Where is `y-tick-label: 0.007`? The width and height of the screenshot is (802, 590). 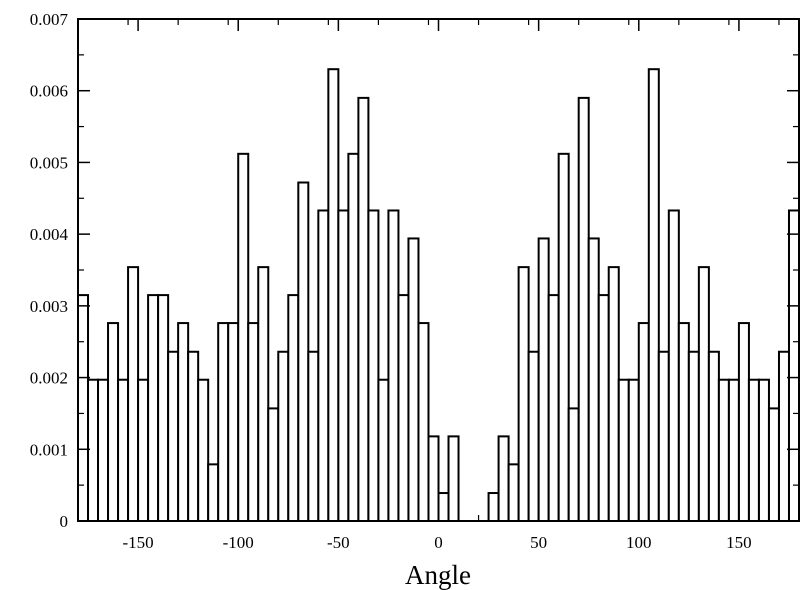
y-tick-label: 0.007 is located at coordinates (49, 19).